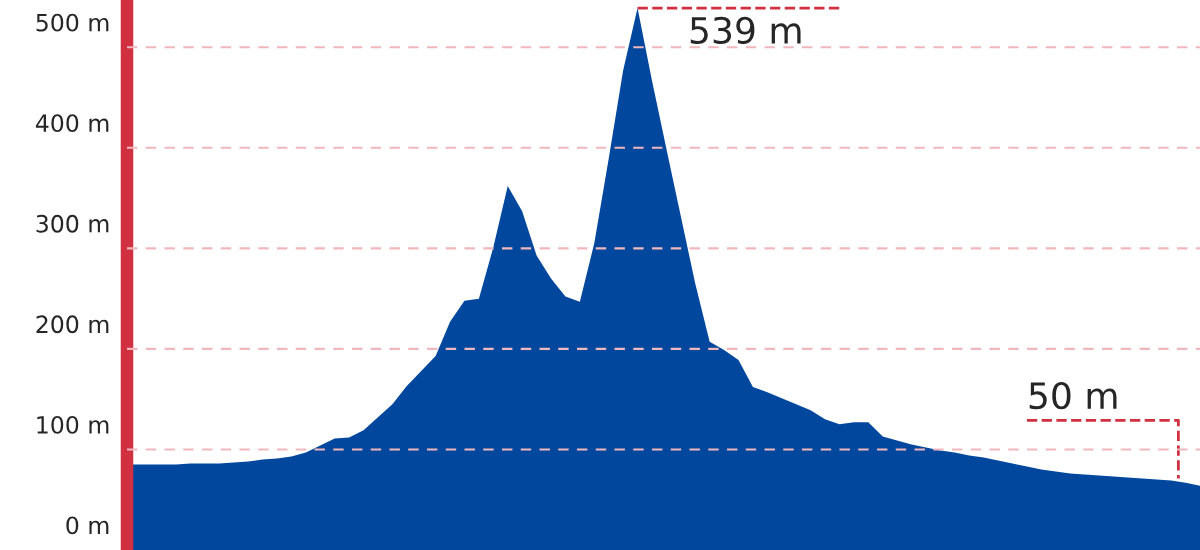 Image resolution: width=1200 pixels, height=550 pixels. I want to click on annotation: 50 m, so click(1073, 395).